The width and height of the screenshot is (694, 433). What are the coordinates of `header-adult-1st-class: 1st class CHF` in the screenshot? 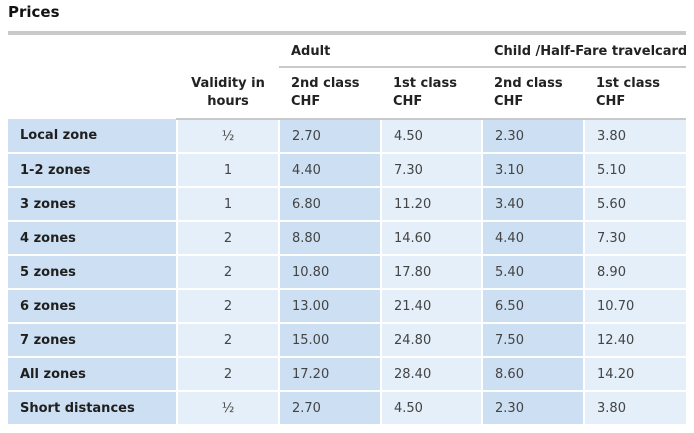 It's located at (432, 93).